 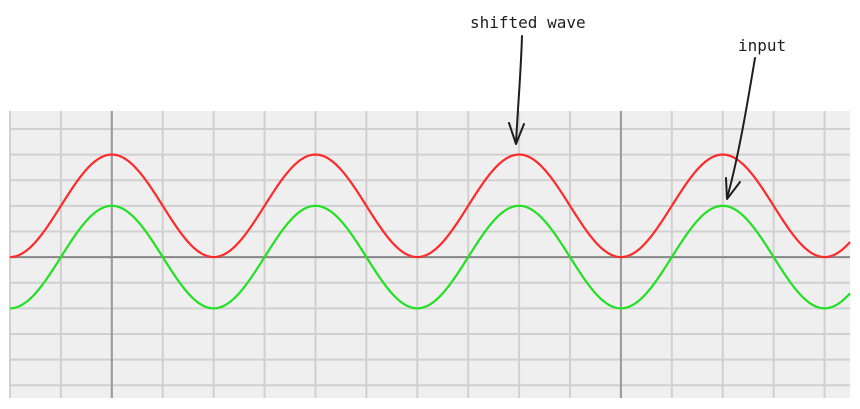 What do you see at coordinates (516, 133) in the screenshot?
I see `annotation-arrowhead-shifted-wave` at bounding box center [516, 133].